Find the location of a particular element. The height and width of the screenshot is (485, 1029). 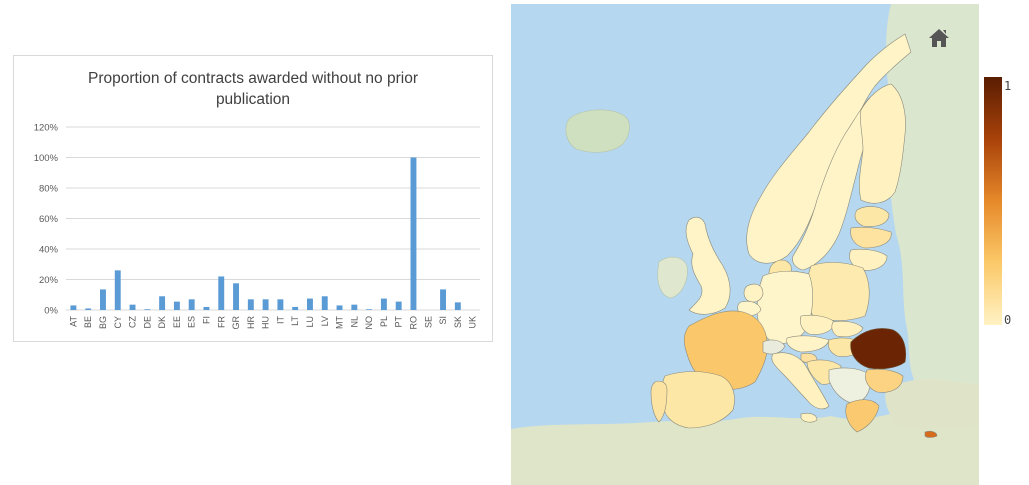

x-tick-label: CY is located at coordinates (118, 322).